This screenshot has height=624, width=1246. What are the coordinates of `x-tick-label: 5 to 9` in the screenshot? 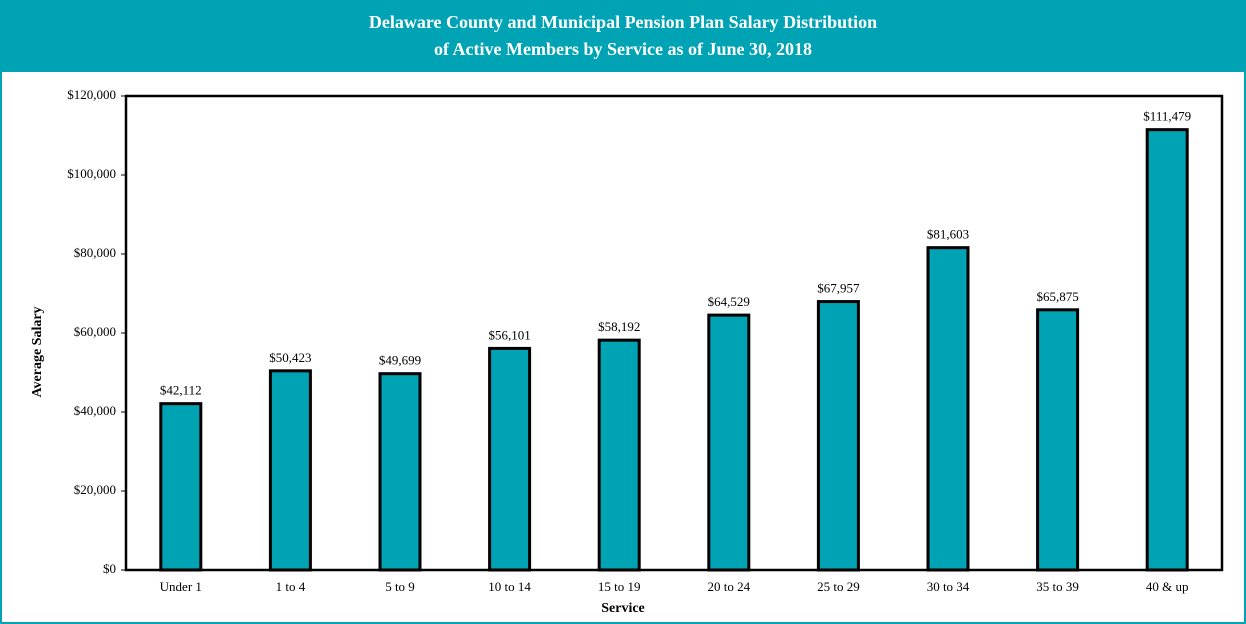 It's located at (400, 586).